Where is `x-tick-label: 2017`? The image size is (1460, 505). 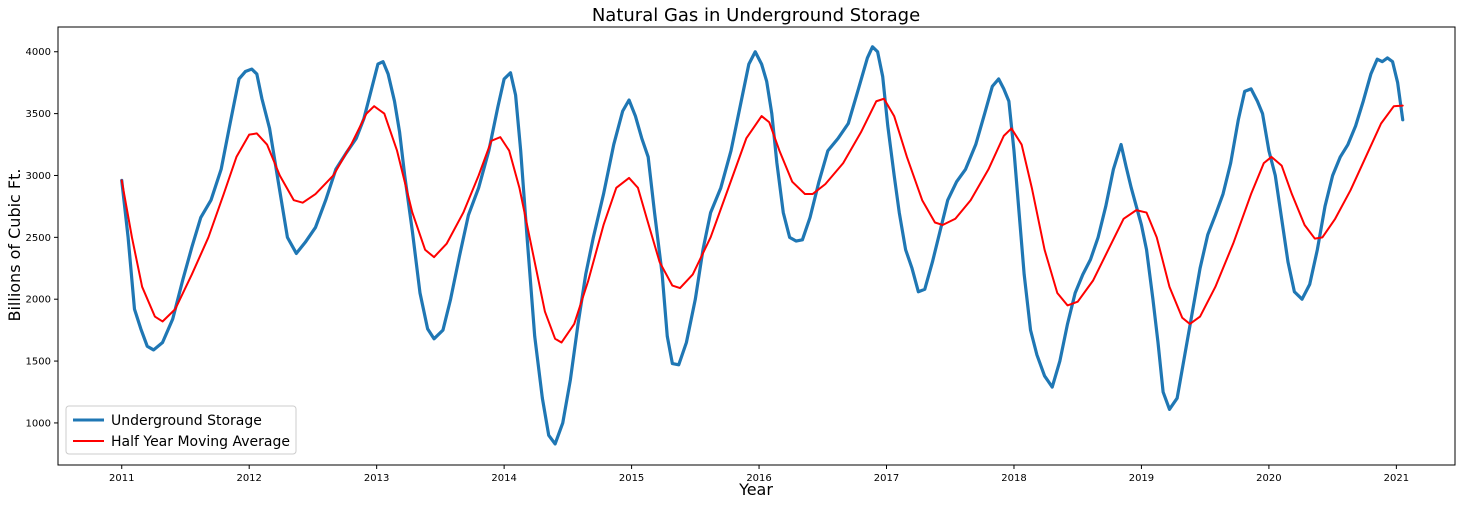 x-tick-label: 2017 is located at coordinates (886, 478).